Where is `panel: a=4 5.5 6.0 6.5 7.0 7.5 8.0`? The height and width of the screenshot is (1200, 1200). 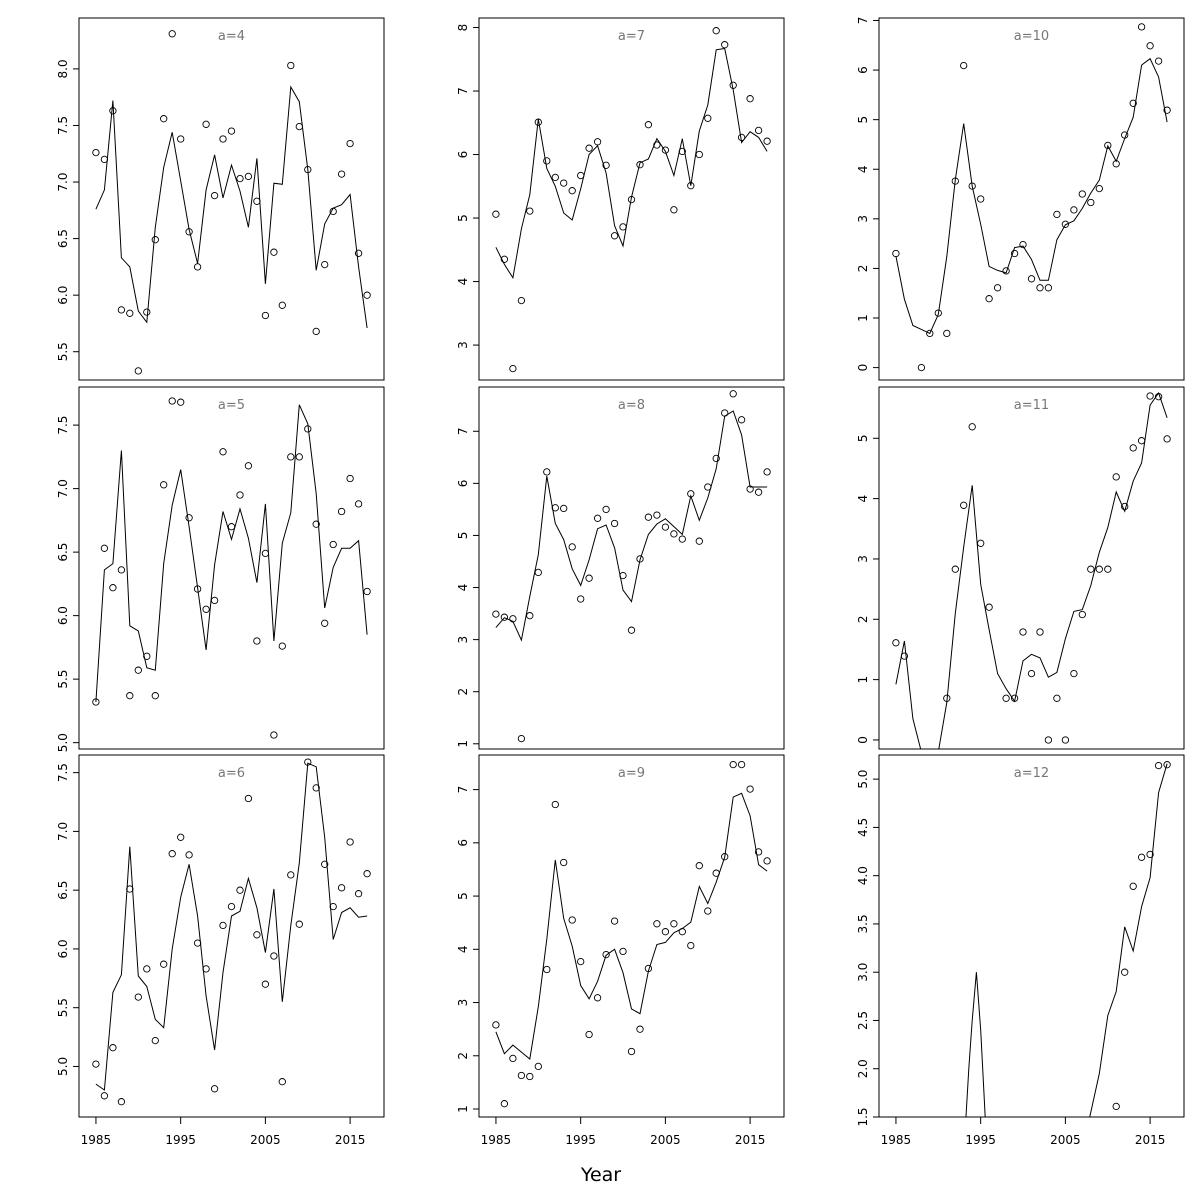
panel: a=4 5.5 6.0 6.5 7.0 7.5 8.0 is located at coordinates (220, 199).